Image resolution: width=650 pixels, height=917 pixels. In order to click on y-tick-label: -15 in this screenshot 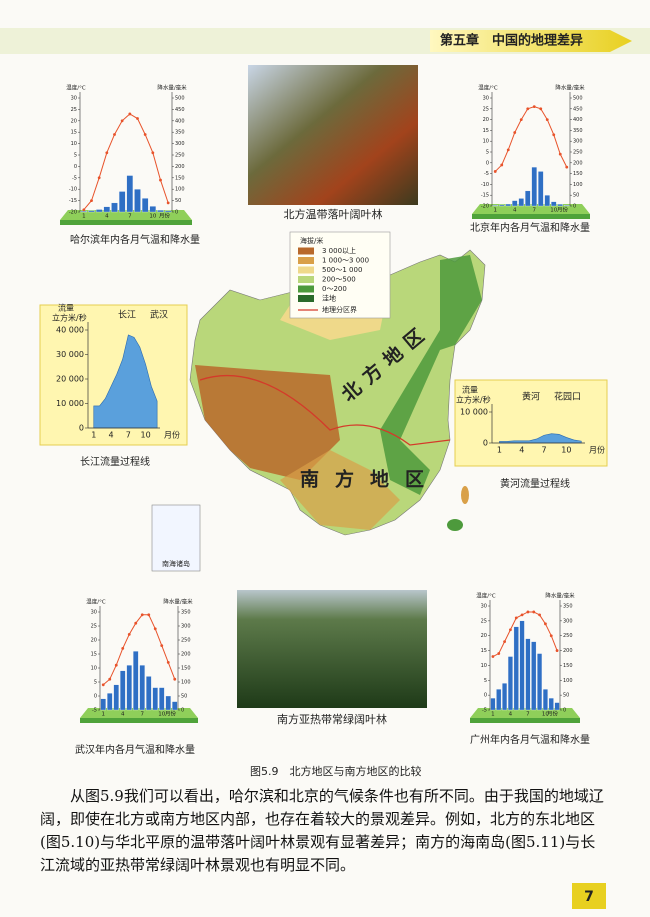, I will do `click(485, 196)`.